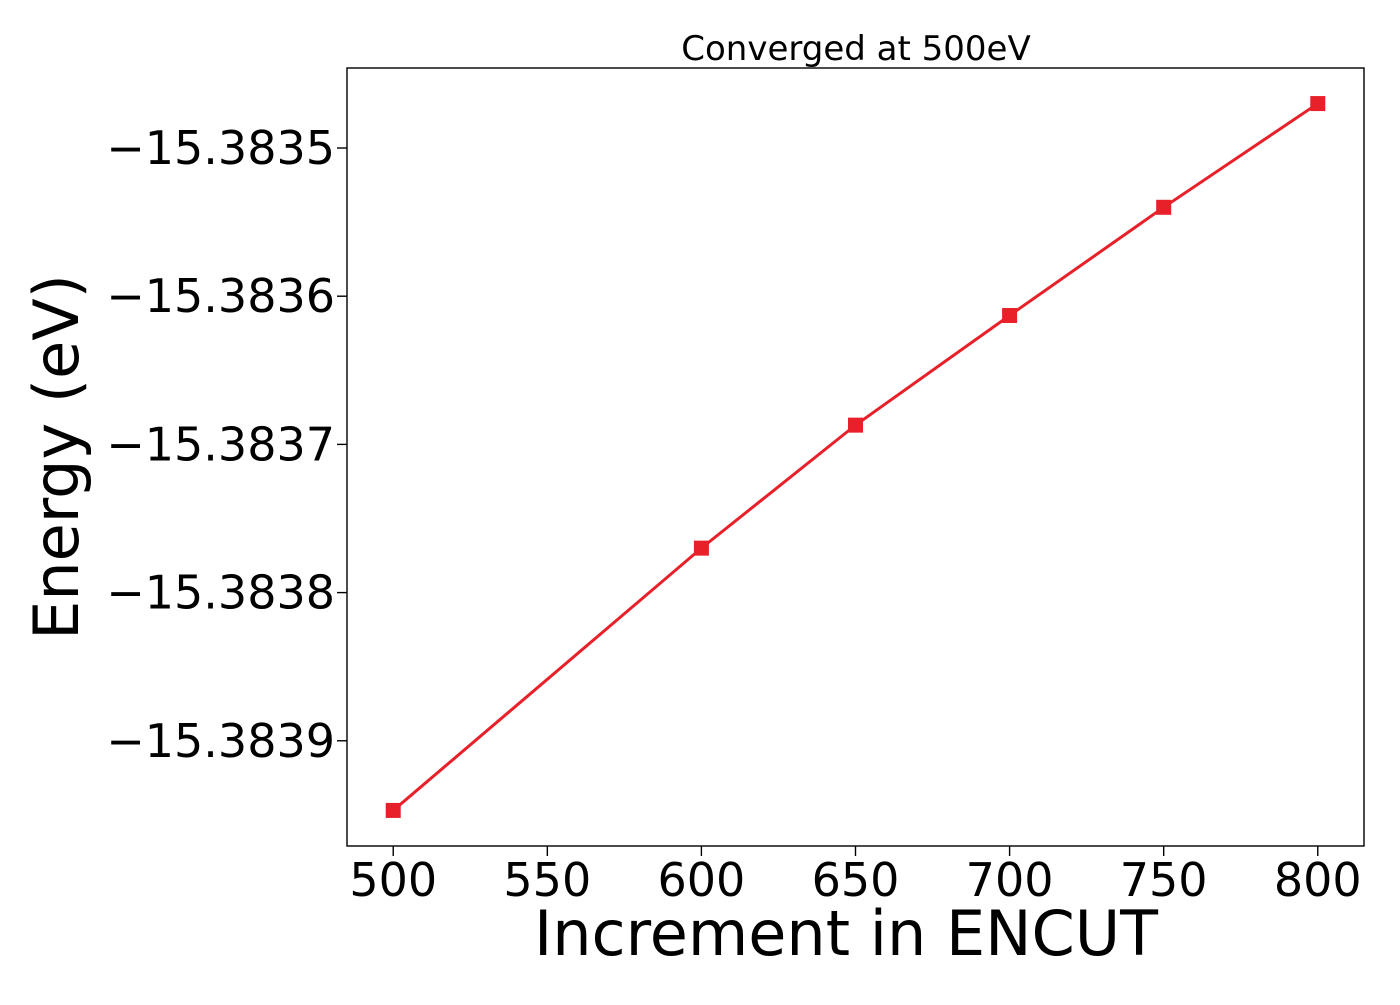 This screenshot has height=1005, width=1400. I want to click on x-tick-label: 550, so click(547, 880).